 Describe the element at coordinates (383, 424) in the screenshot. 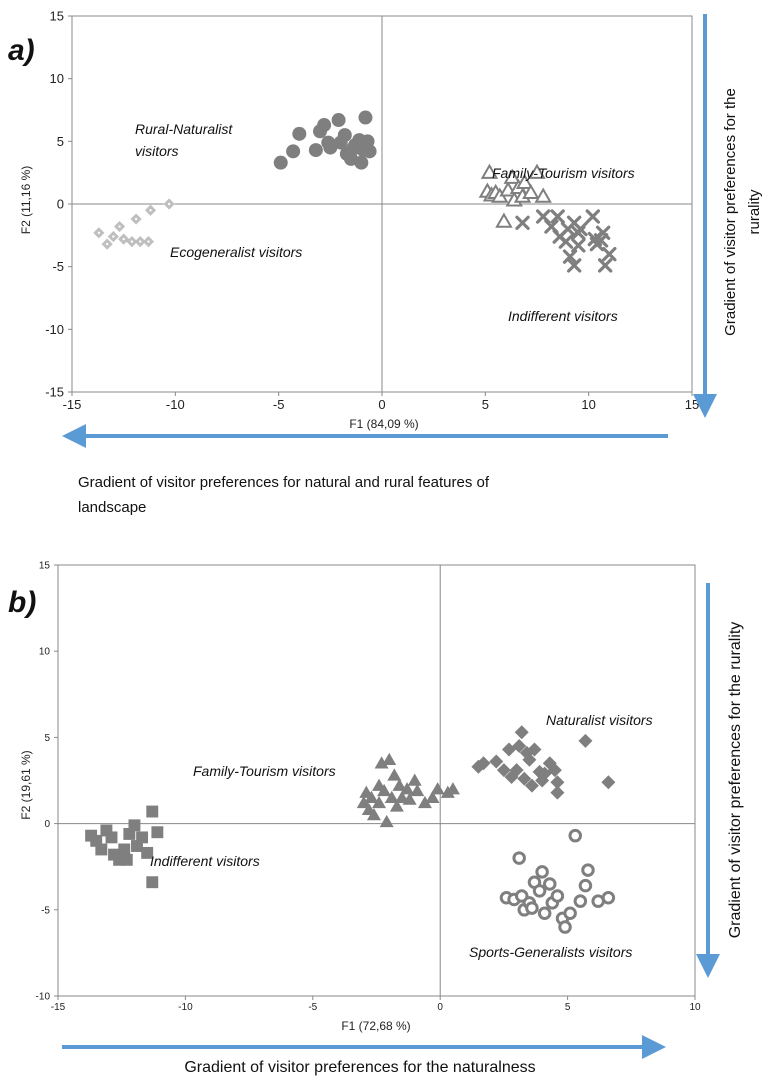

I see `x-axis-label: F1 (84,09 %)` at that location.